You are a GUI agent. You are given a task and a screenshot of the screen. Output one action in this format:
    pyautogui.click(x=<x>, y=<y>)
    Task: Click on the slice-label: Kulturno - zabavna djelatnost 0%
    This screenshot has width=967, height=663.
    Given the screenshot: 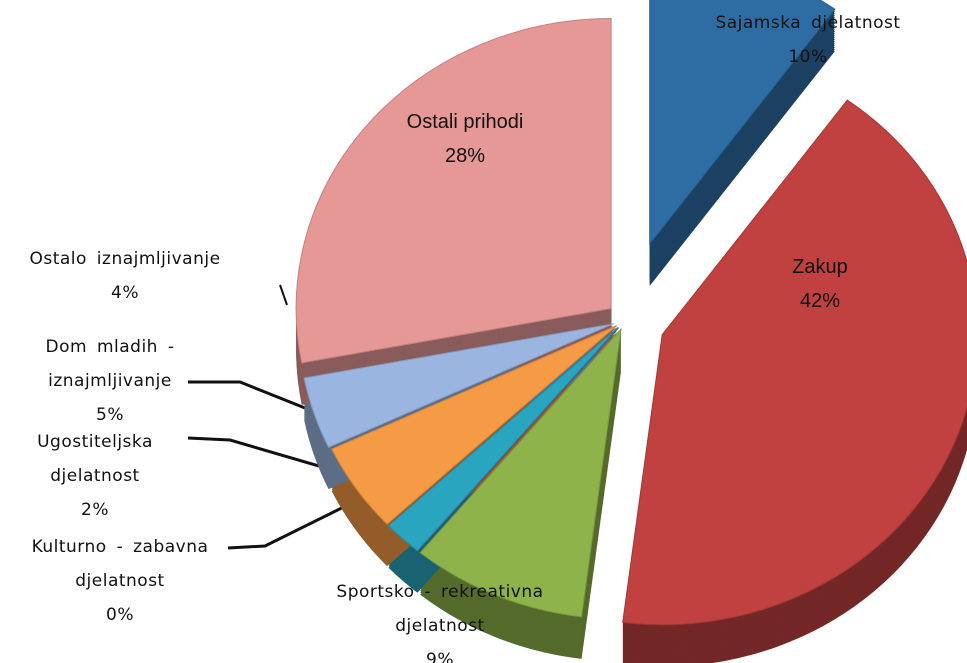 What is the action you would take?
    pyautogui.click(x=120, y=581)
    